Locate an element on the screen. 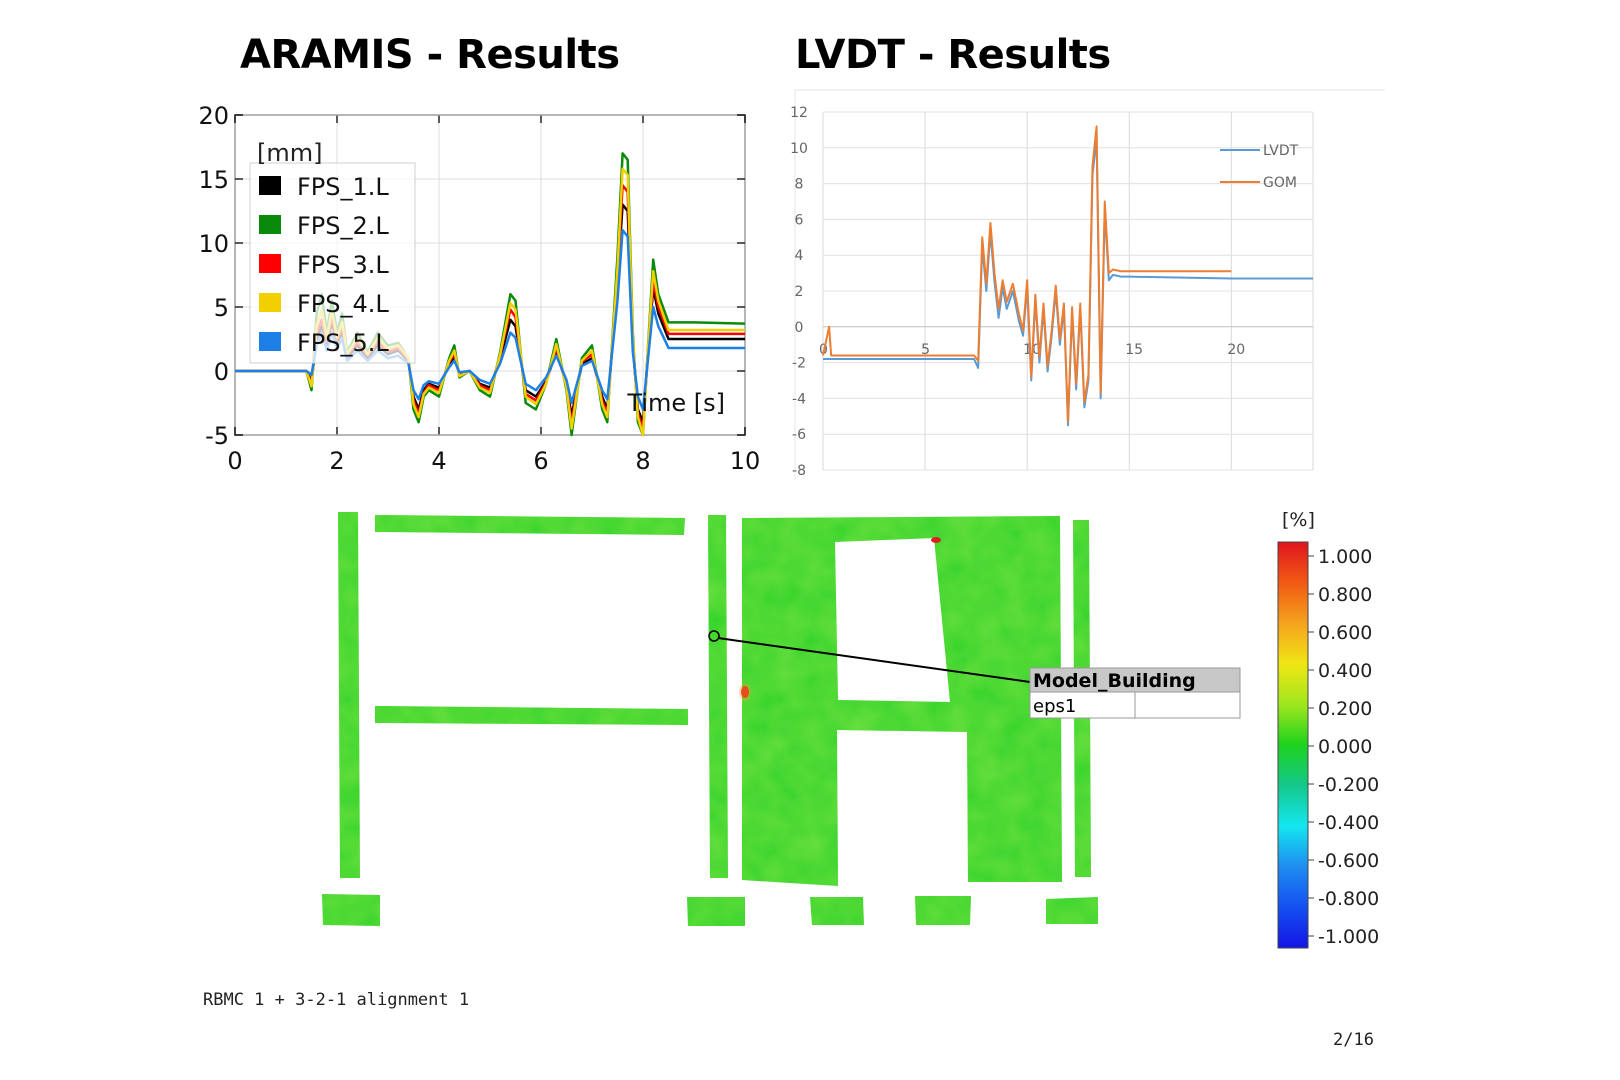 Image resolution: width=1620 pixels, height=1080 pixels. y-tick-label: -6 is located at coordinates (799, 435).